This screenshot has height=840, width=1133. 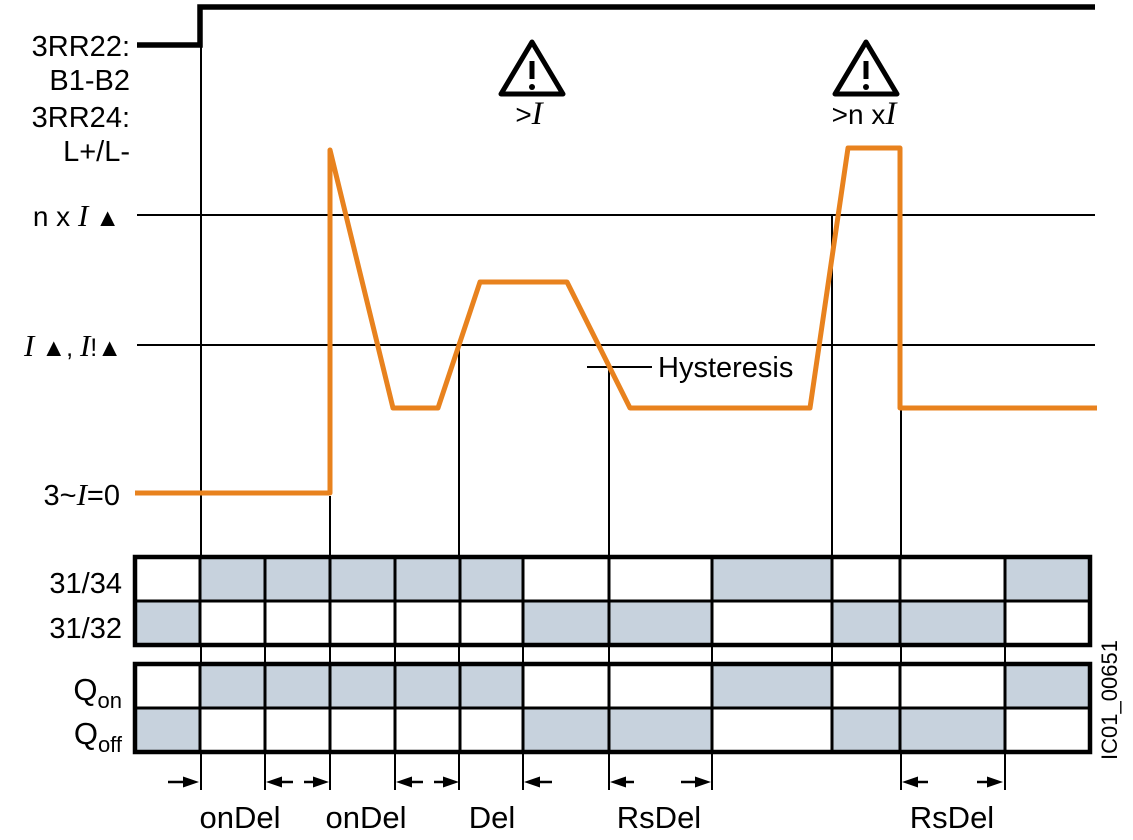 I want to click on row-label-31-32: 31/32, so click(x=85, y=629).